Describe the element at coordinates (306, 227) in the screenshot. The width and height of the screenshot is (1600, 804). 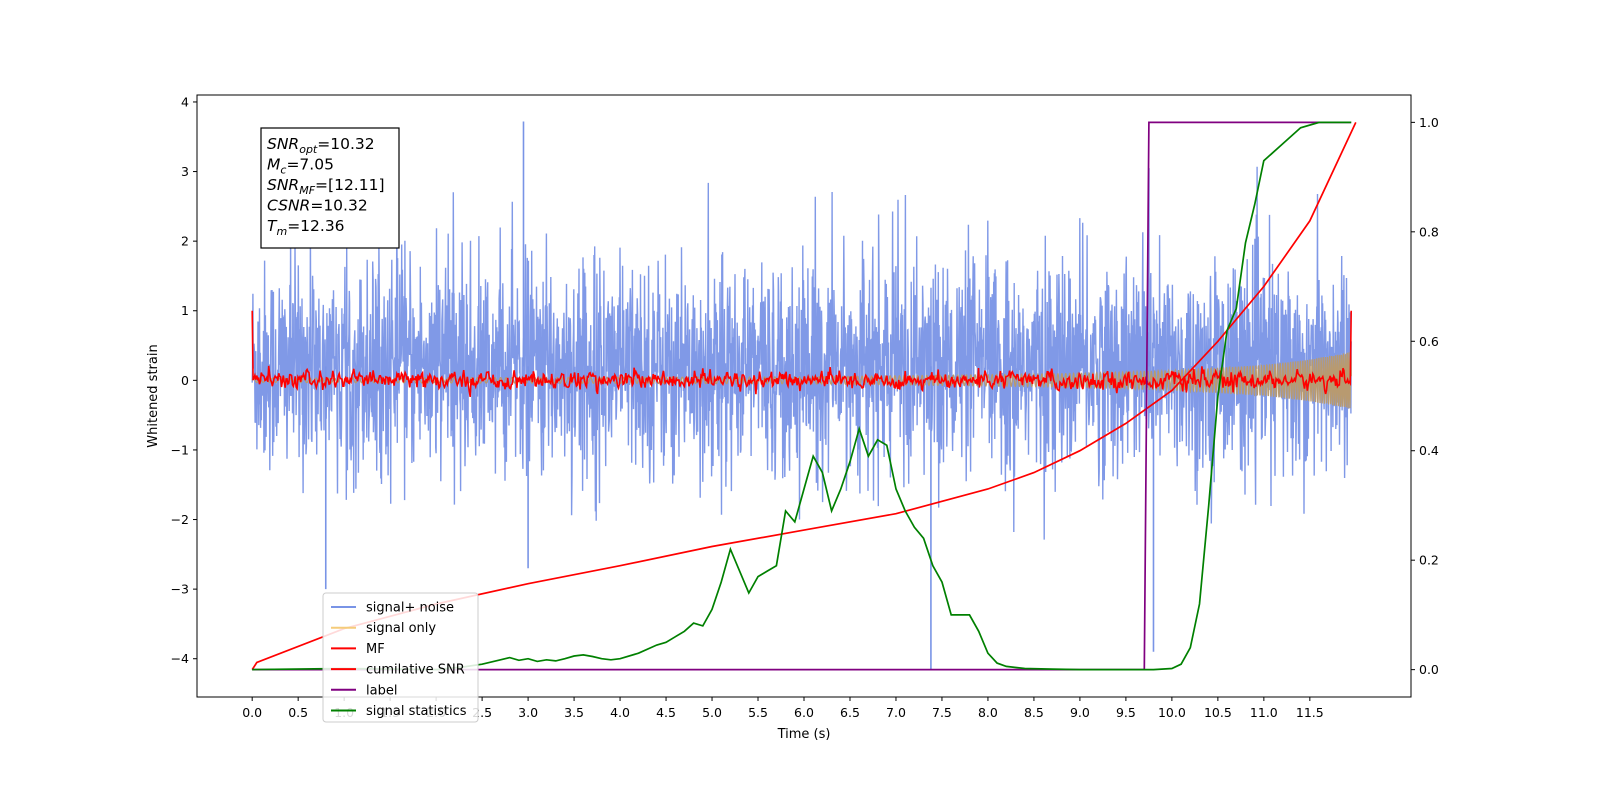
I see `info-line: Tm=12.36` at that location.